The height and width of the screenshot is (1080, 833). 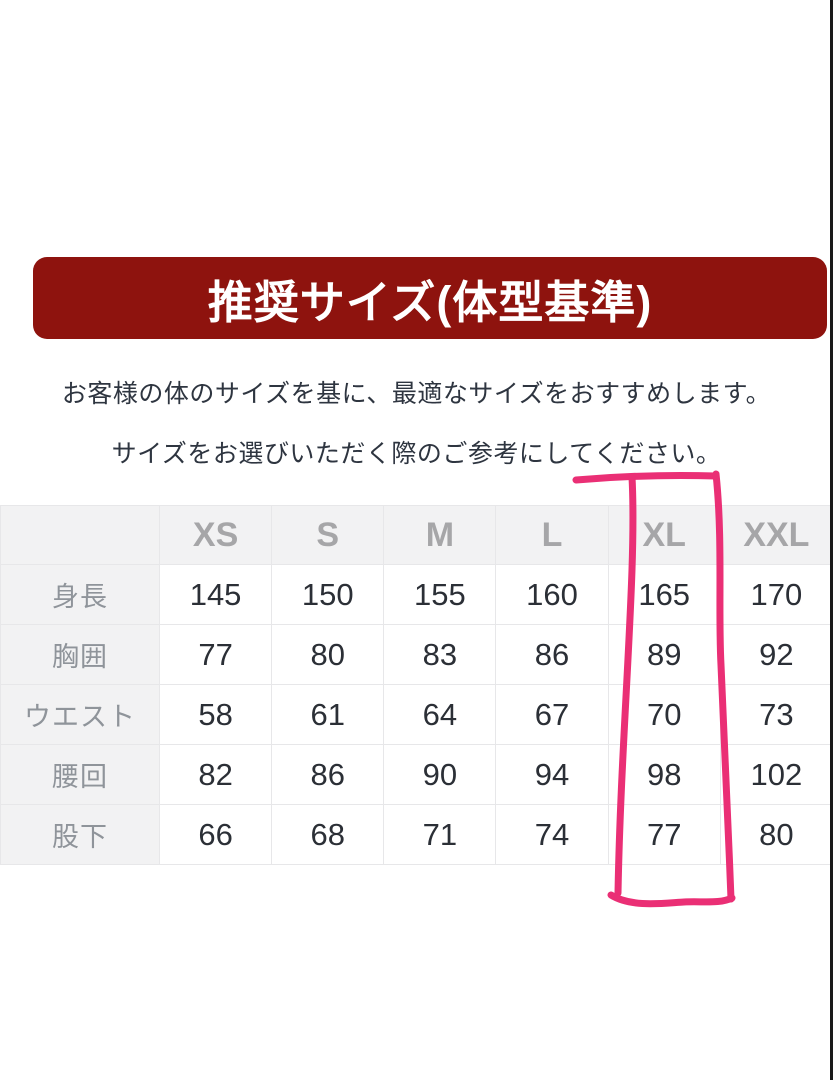 What do you see at coordinates (215, 535) in the screenshot?
I see `size-column-header-xs: XS` at bounding box center [215, 535].